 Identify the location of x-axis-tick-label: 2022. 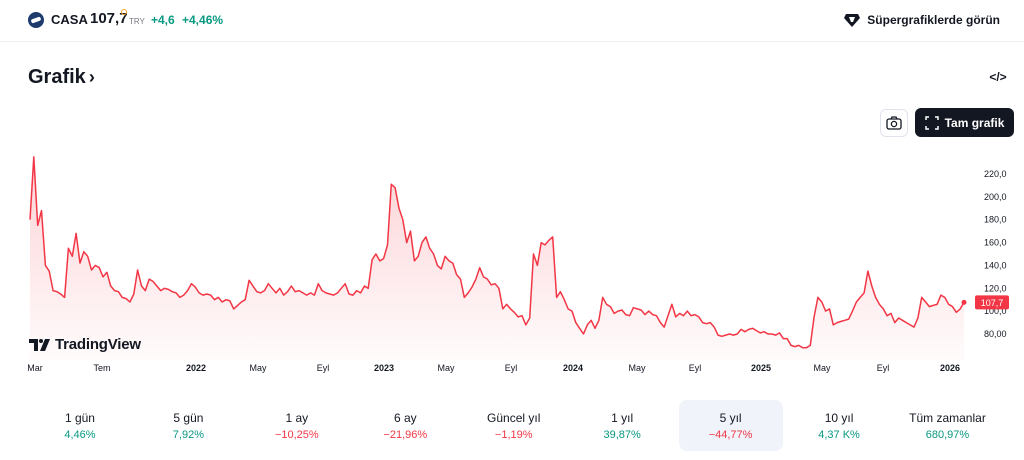
(196, 368).